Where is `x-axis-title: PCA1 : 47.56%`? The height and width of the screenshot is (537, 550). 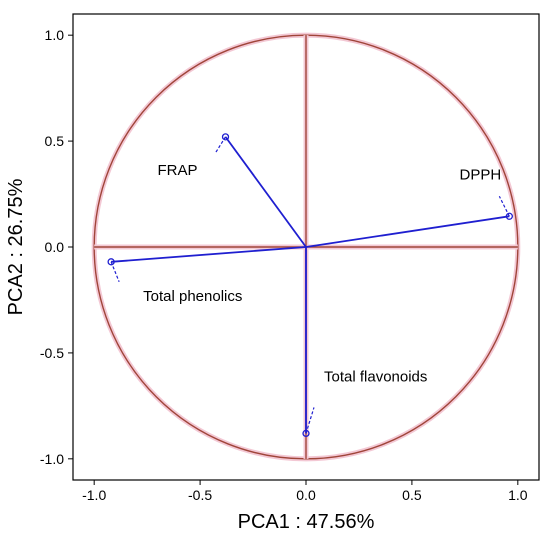 x-axis-title: PCA1 : 47.56% is located at coordinates (306, 522).